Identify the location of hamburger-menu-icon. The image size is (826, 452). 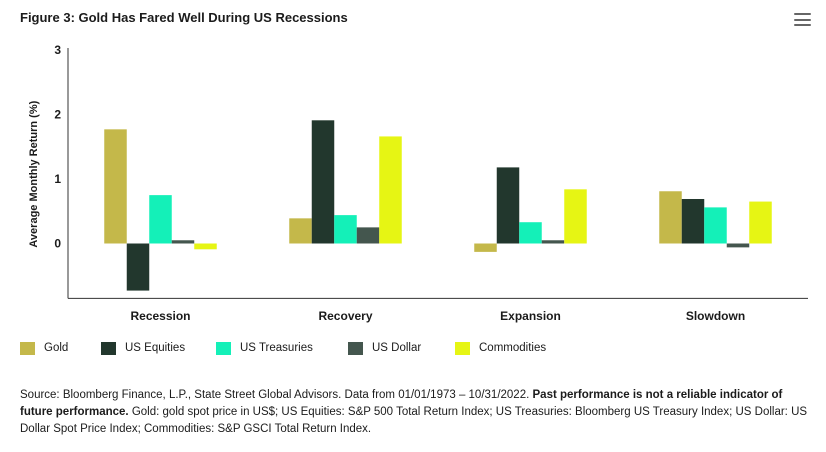
(802, 20).